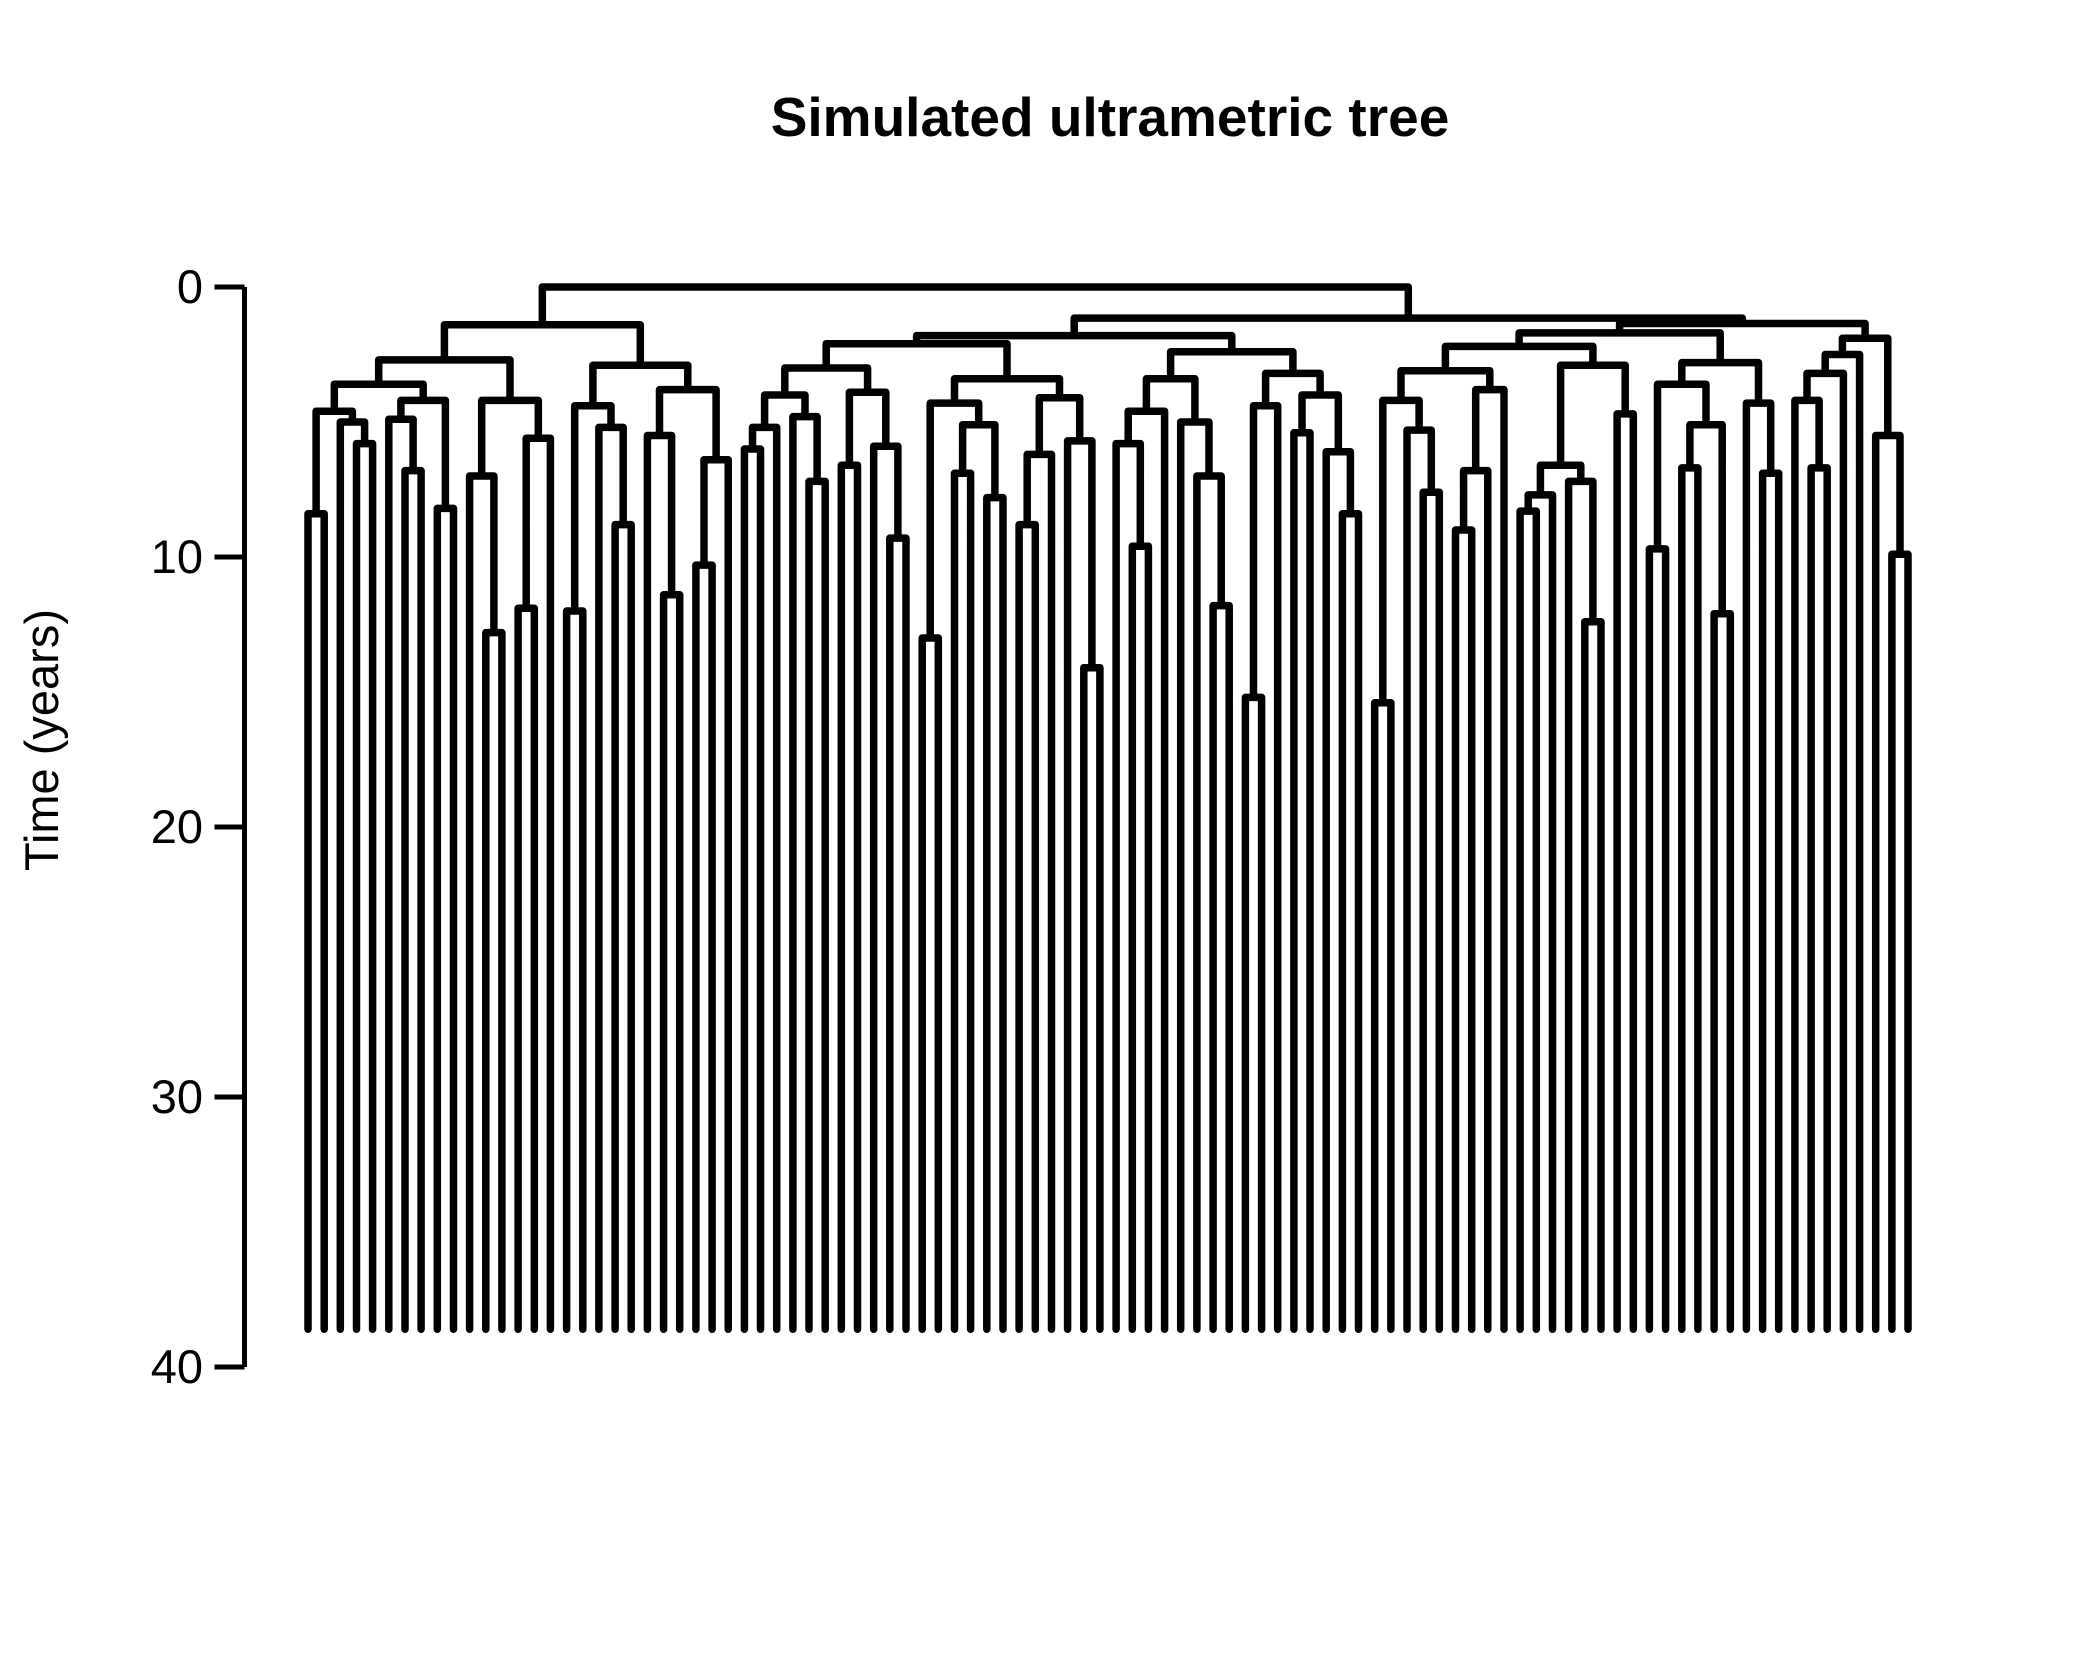 This screenshot has width=2100, height=1680. I want to click on y-axis-tick-labels: 0 10 20 30 40, so click(177, 826).